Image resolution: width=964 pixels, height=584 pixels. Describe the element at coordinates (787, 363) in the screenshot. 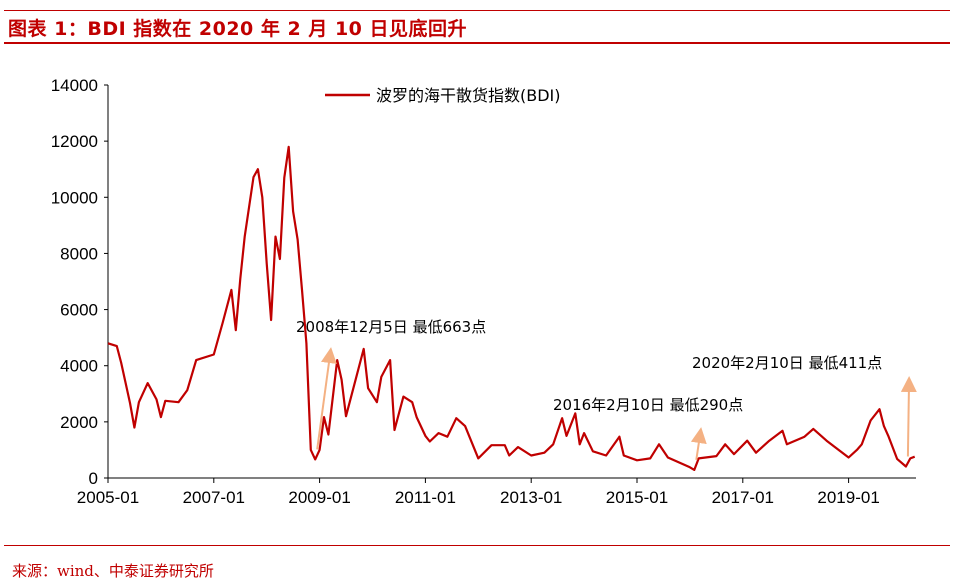

I see `annotation-label: 2020年2月10日 最低411点` at that location.